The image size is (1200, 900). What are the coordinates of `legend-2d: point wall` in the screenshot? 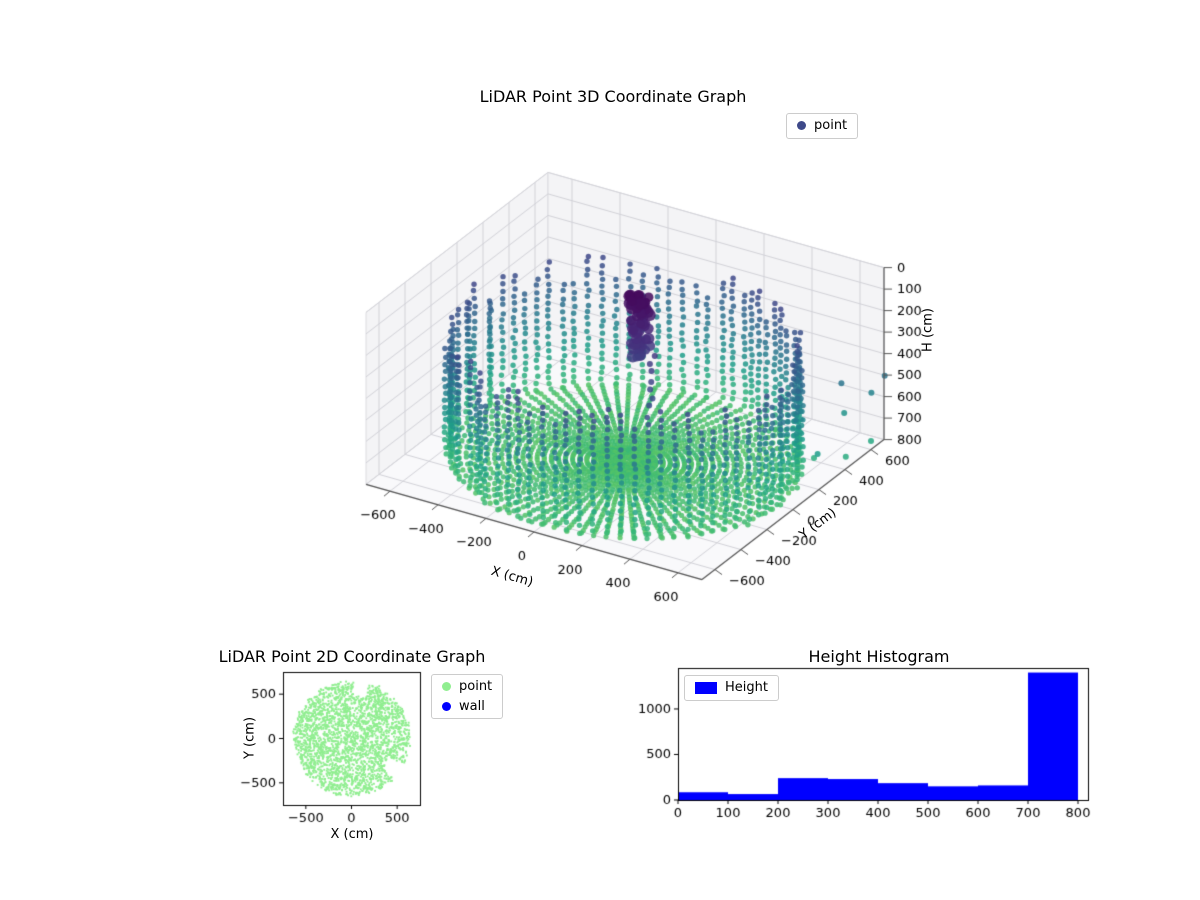 It's located at (467, 697).